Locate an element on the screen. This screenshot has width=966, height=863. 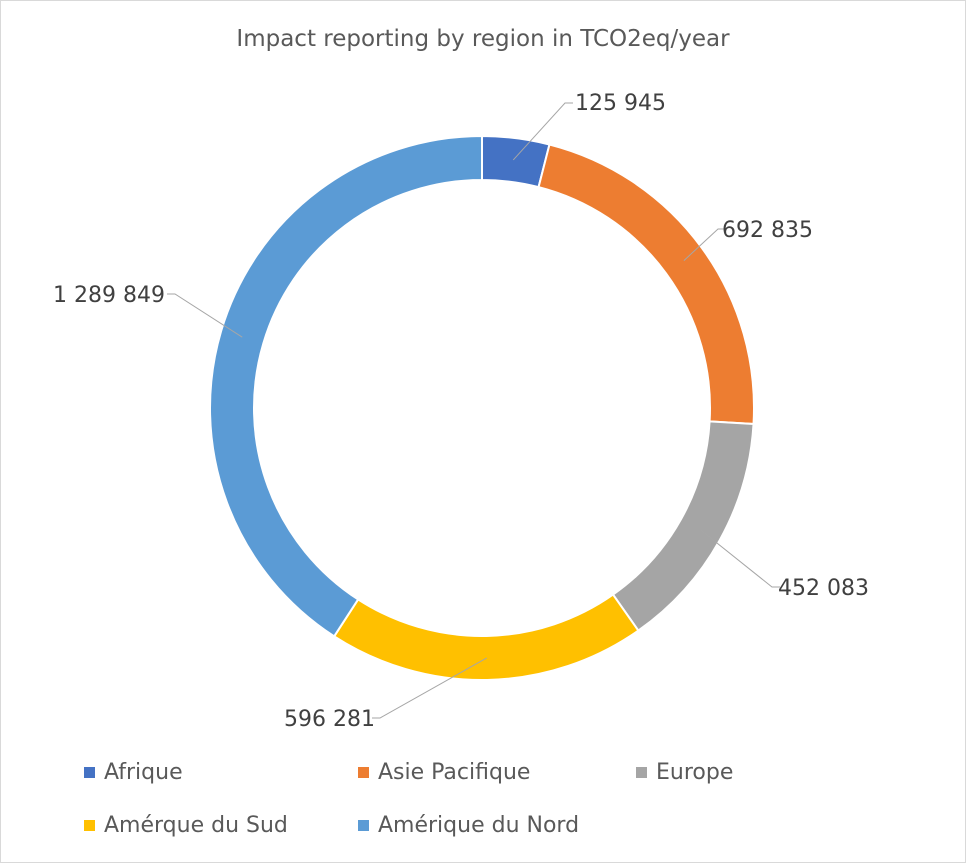
data-label: 1 289 849 is located at coordinates (109, 295).